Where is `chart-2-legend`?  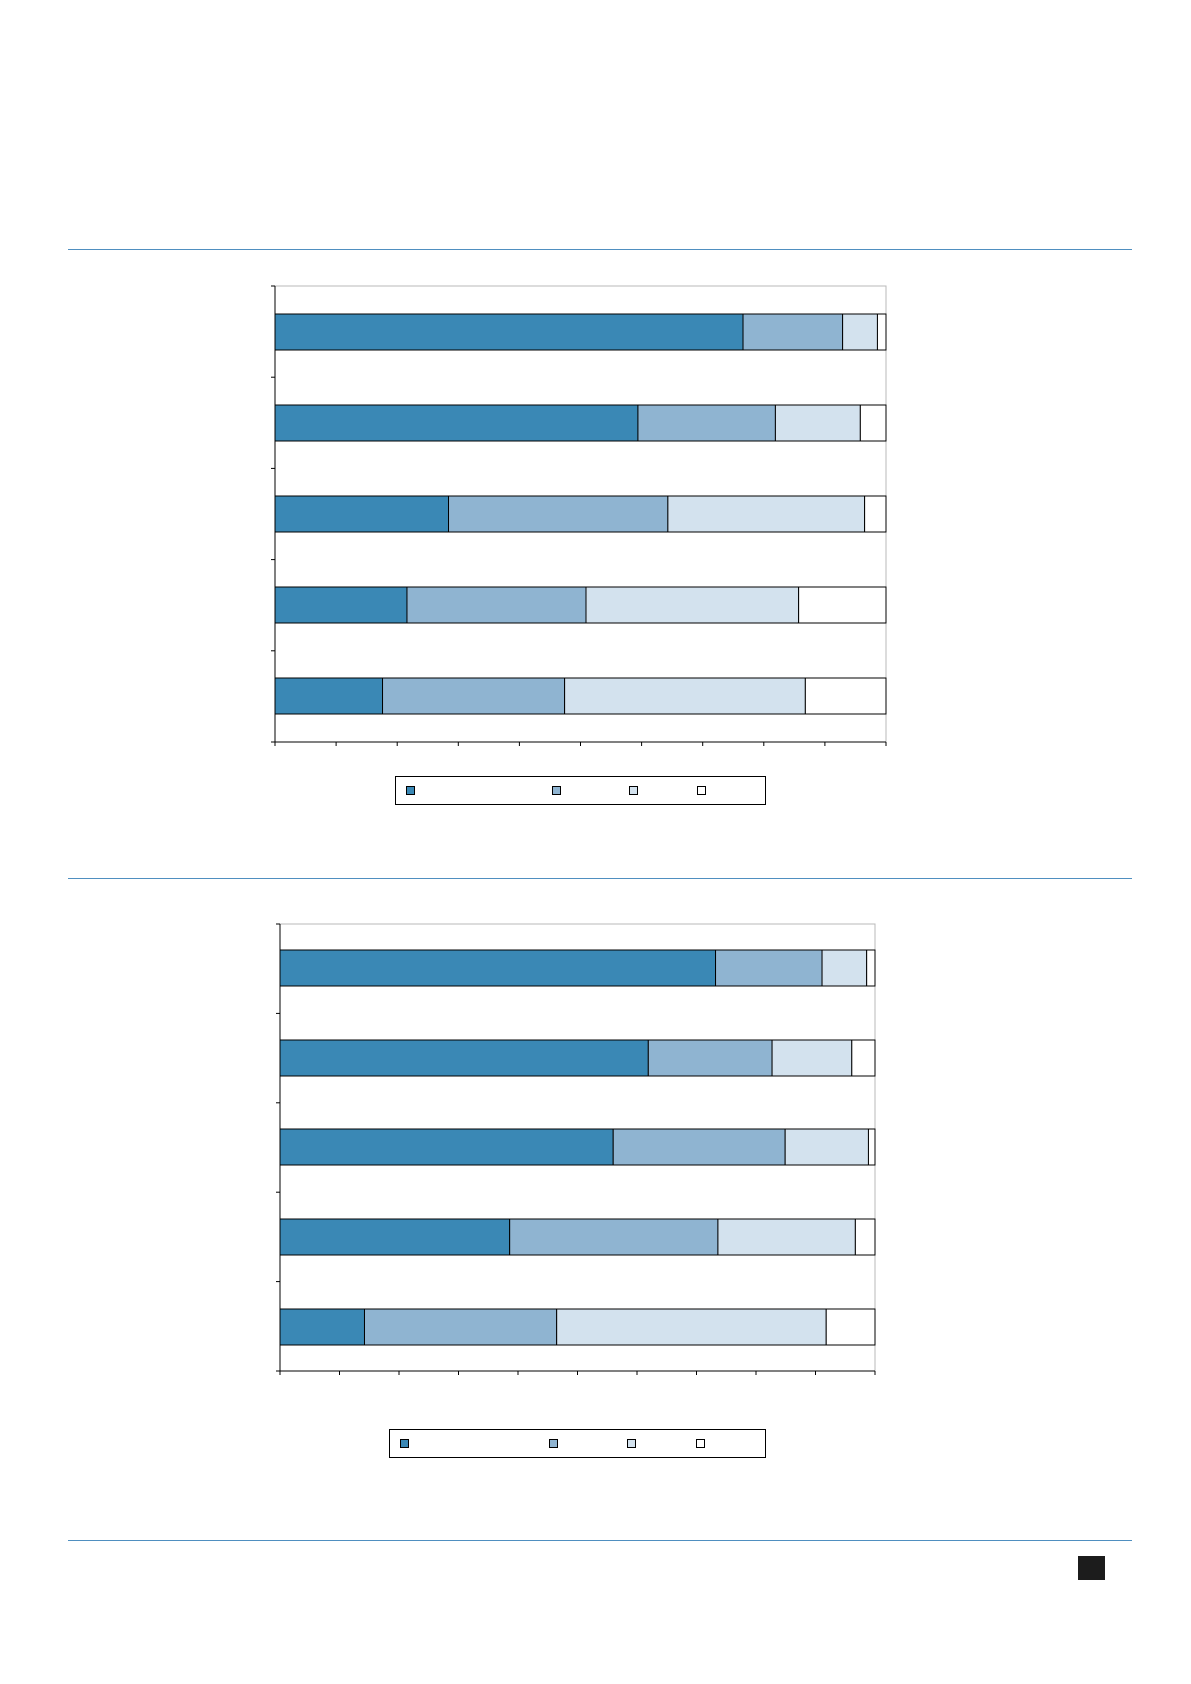
chart-2-legend is located at coordinates (577, 1443).